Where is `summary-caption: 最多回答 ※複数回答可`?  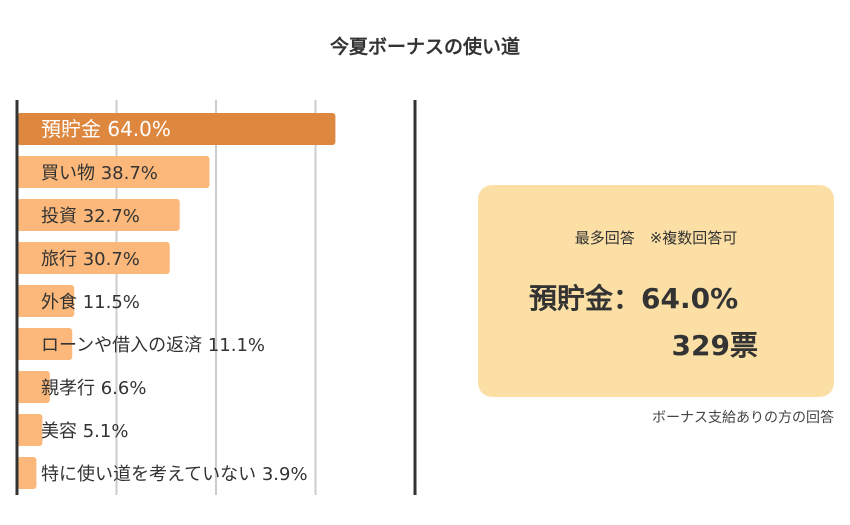 summary-caption: 最多回答 ※複数回答可 is located at coordinates (656, 238).